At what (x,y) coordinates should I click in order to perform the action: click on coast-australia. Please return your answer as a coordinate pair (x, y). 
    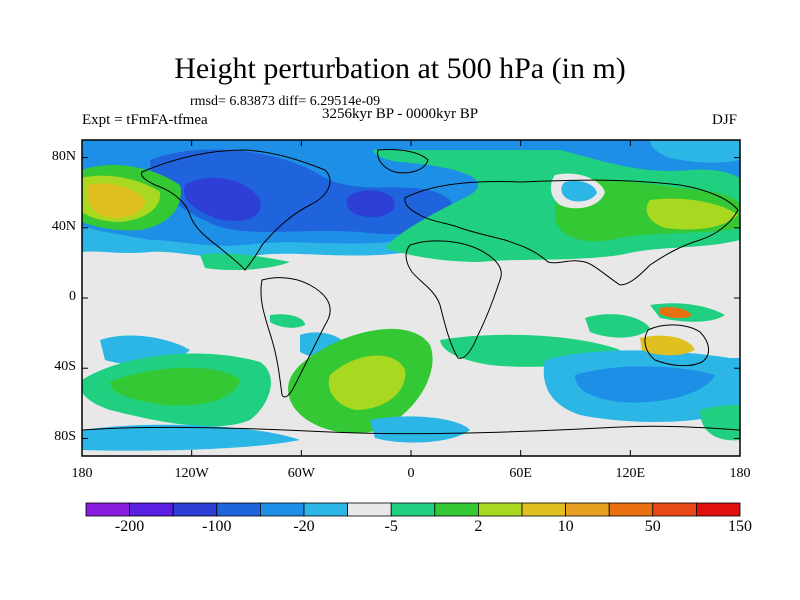
    Looking at the image, I should click on (676, 345).